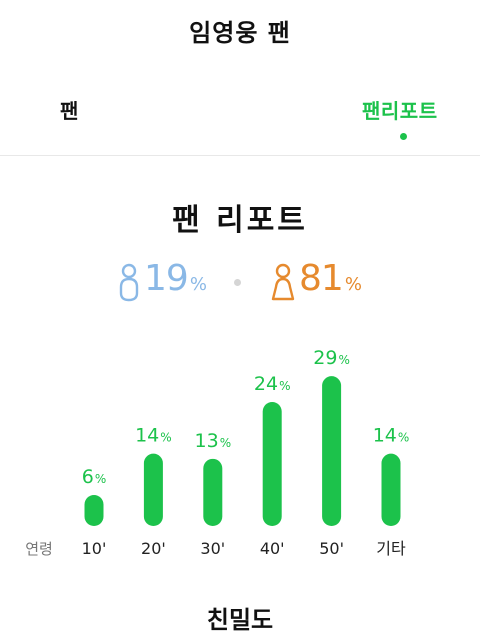 This screenshot has height=640, width=480. What do you see at coordinates (94, 548) in the screenshot?
I see `age-tick-label: 10'` at bounding box center [94, 548].